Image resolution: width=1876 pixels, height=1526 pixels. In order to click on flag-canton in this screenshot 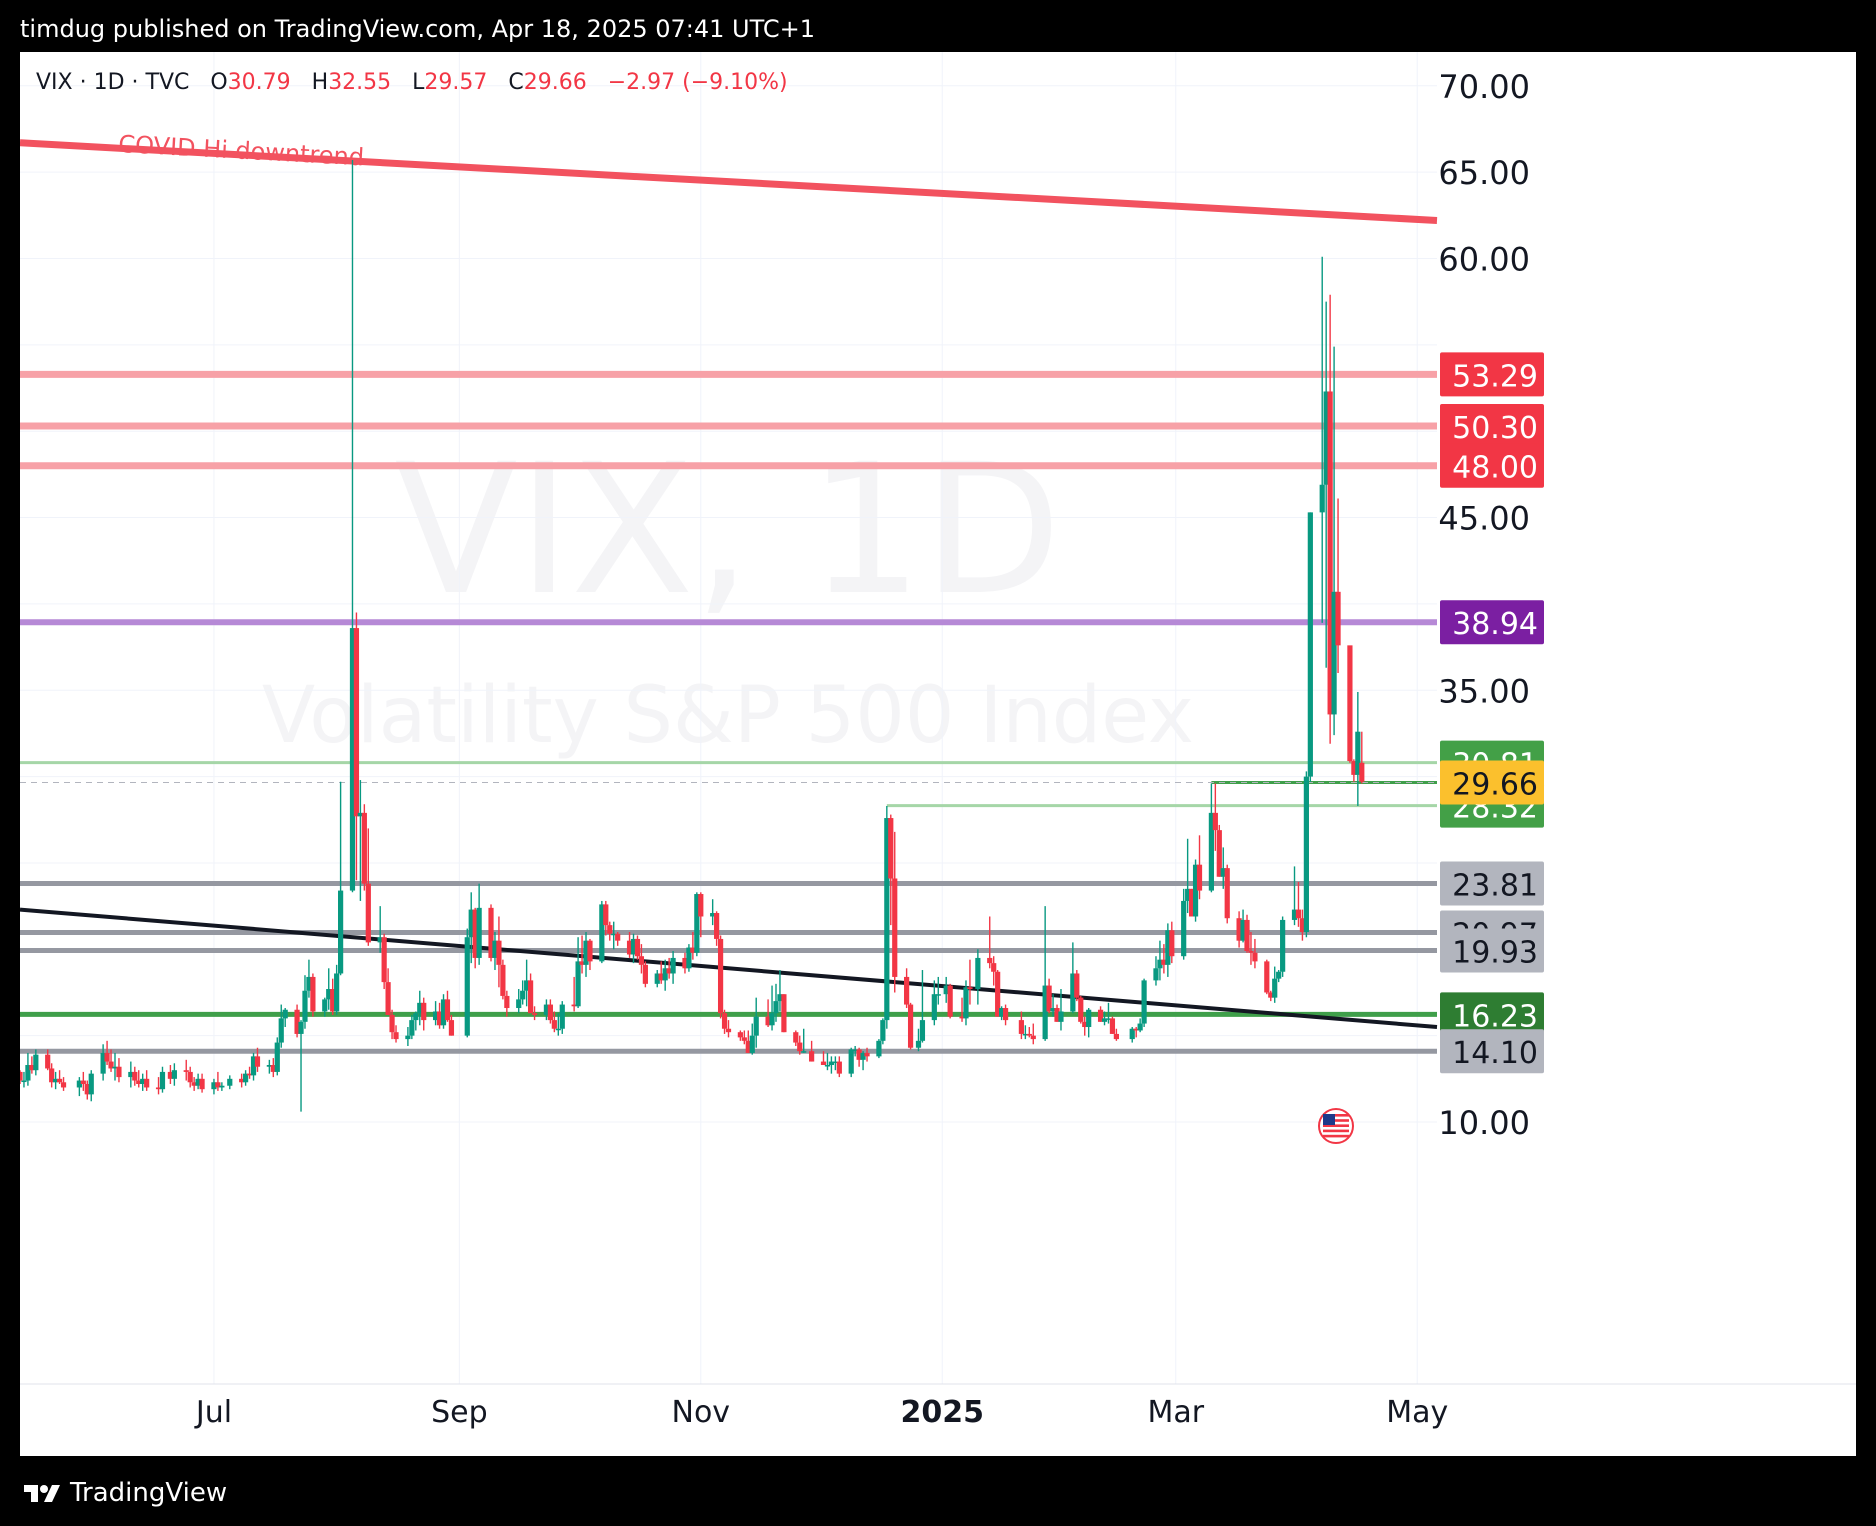, I will do `click(1329, 1119)`.